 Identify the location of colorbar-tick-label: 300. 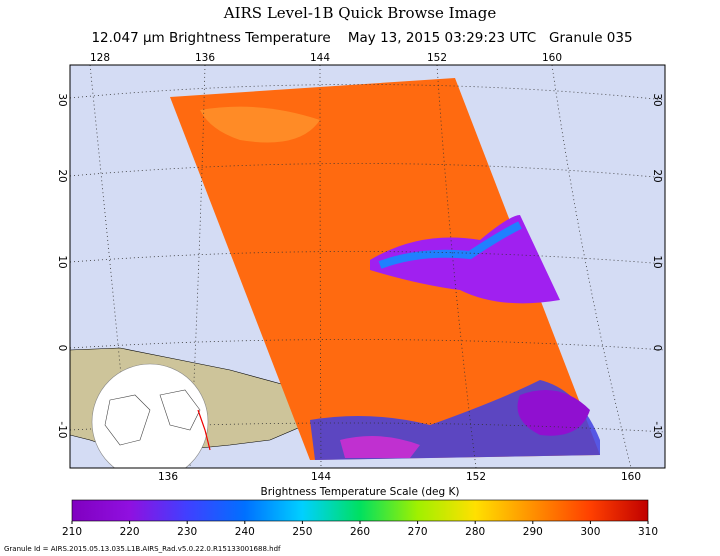
(590, 532).